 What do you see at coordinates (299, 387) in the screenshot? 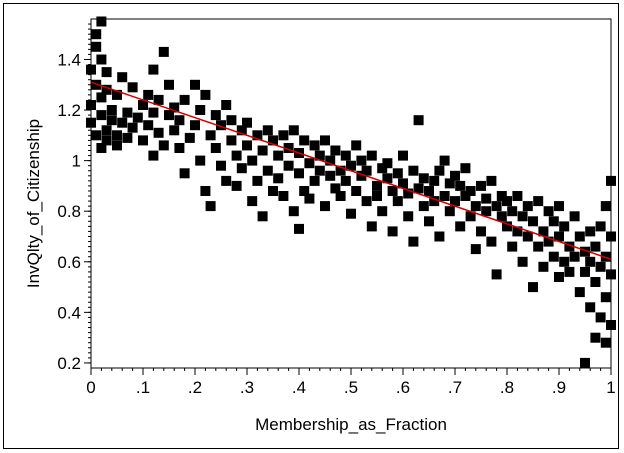
I see `x-tick-label: .4` at bounding box center [299, 387].